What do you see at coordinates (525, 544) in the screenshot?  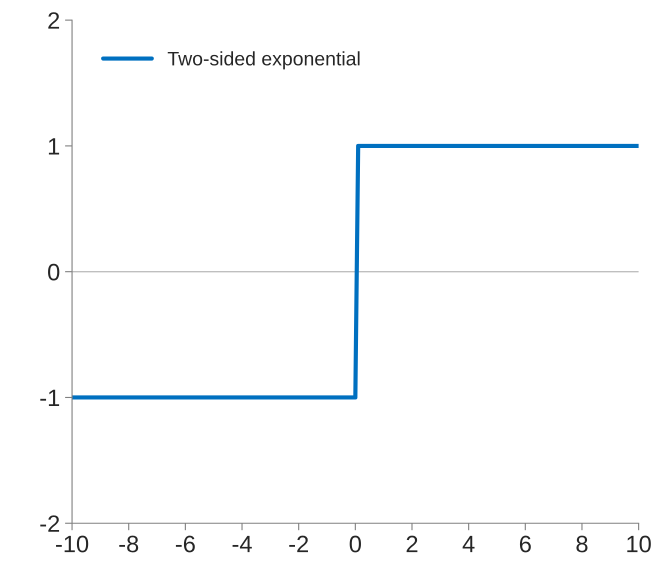 I see `x-tick-label: 6` at bounding box center [525, 544].